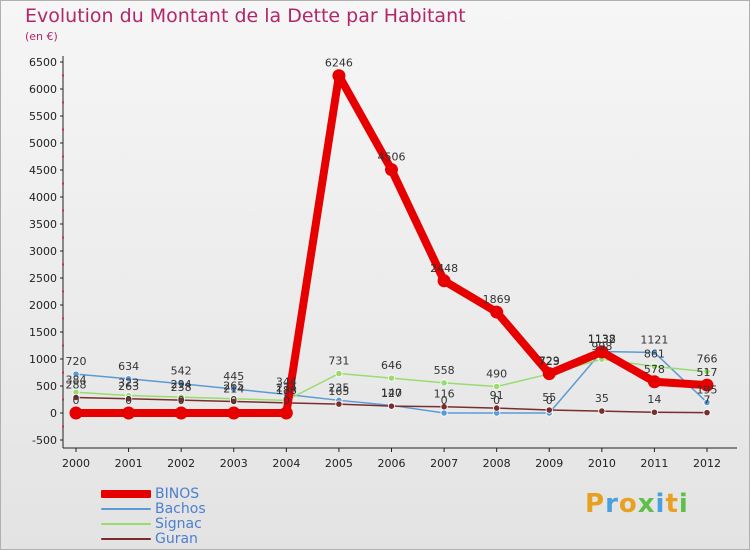 The height and width of the screenshot is (550, 750). I want to click on y-tick-label: 5000, so click(43, 143).